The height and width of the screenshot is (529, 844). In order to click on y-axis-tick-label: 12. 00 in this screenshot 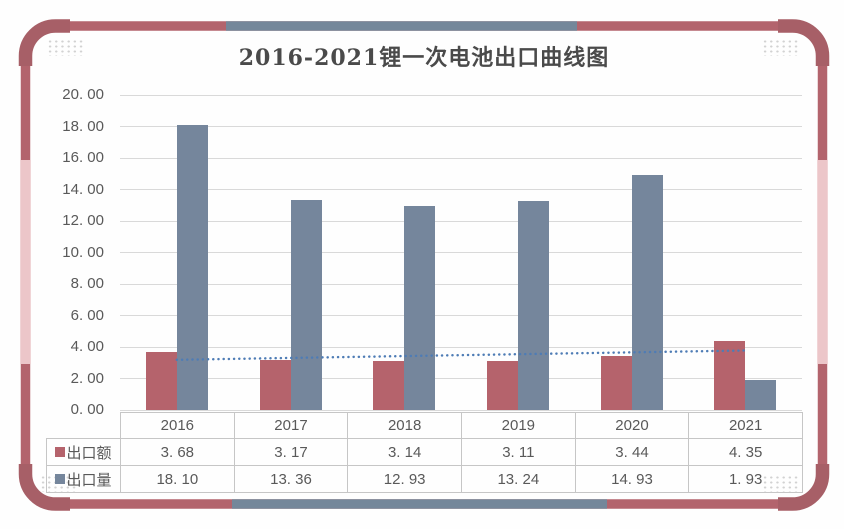, I will do `click(83, 220)`.